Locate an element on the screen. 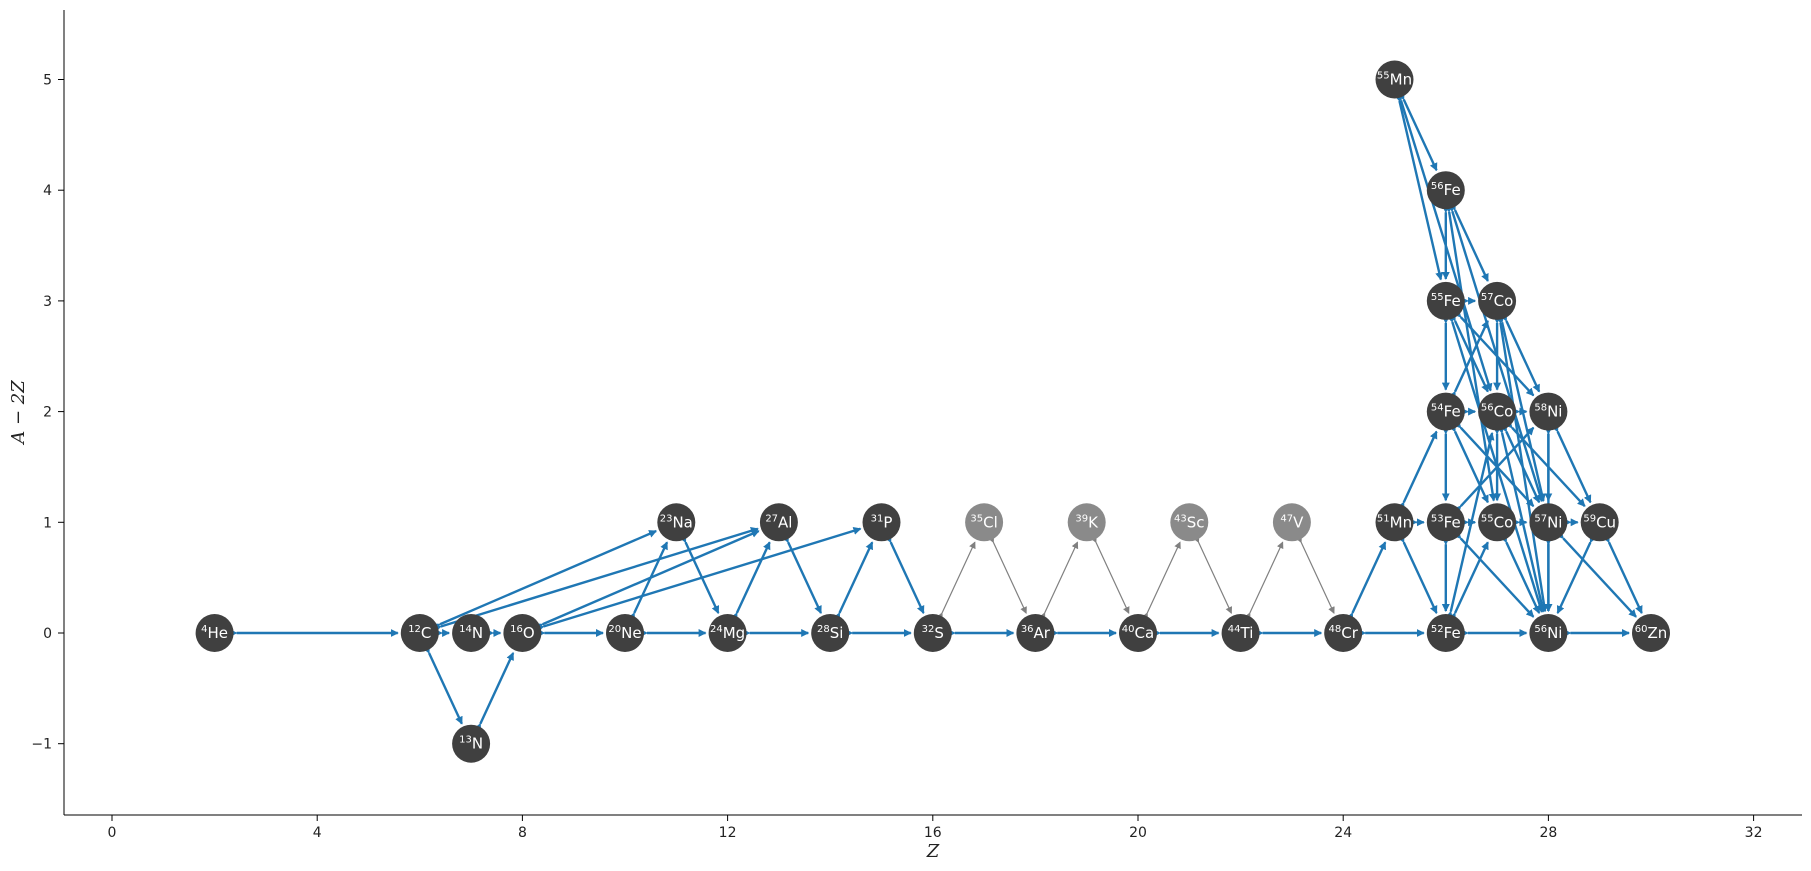 This screenshot has height=871, width=1811. isotope-node-ni57: 57Ni is located at coordinates (1548, 522).